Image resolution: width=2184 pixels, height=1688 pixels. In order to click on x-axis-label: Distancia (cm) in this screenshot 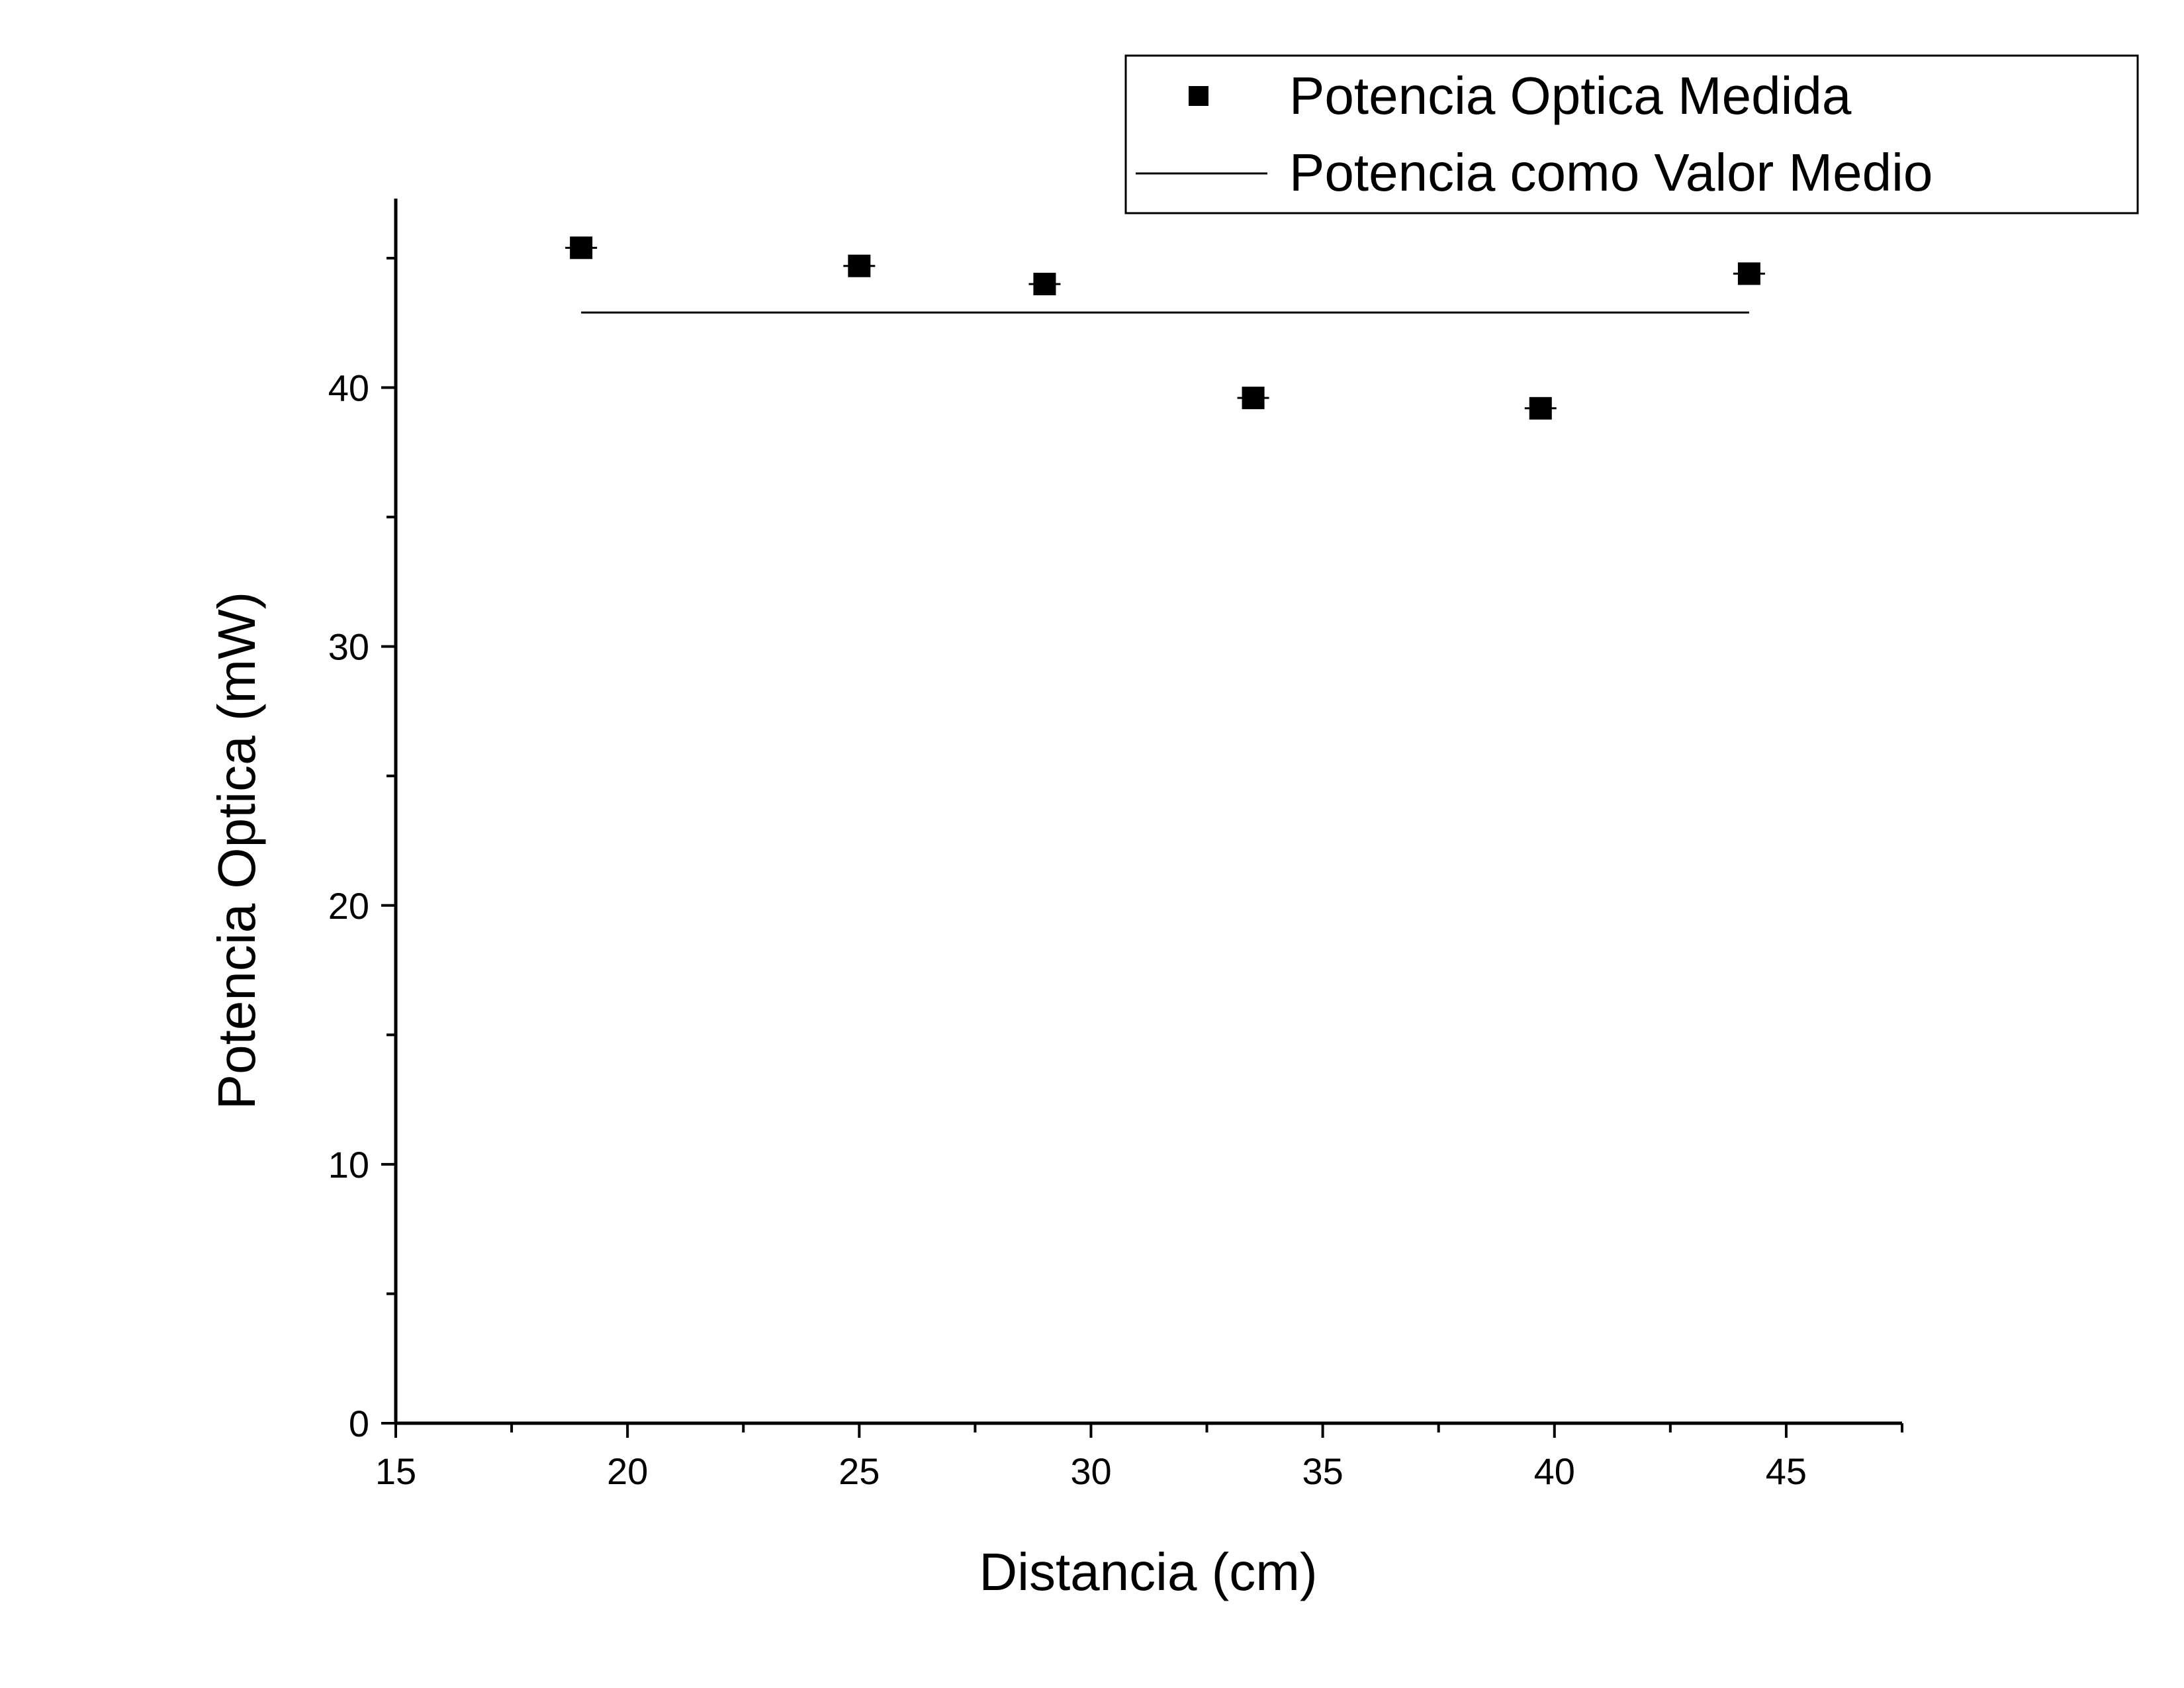, I will do `click(1148, 1571)`.